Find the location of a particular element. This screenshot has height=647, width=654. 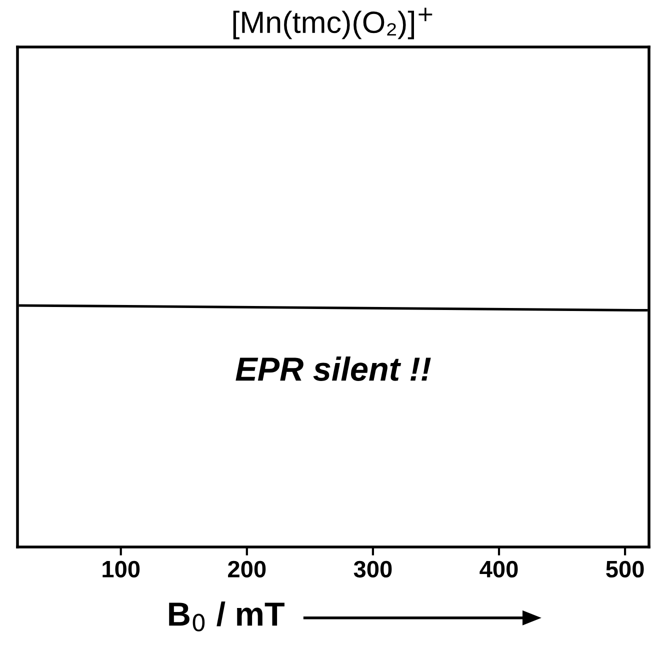

x-tick-label: 100 is located at coordinates (121, 569).